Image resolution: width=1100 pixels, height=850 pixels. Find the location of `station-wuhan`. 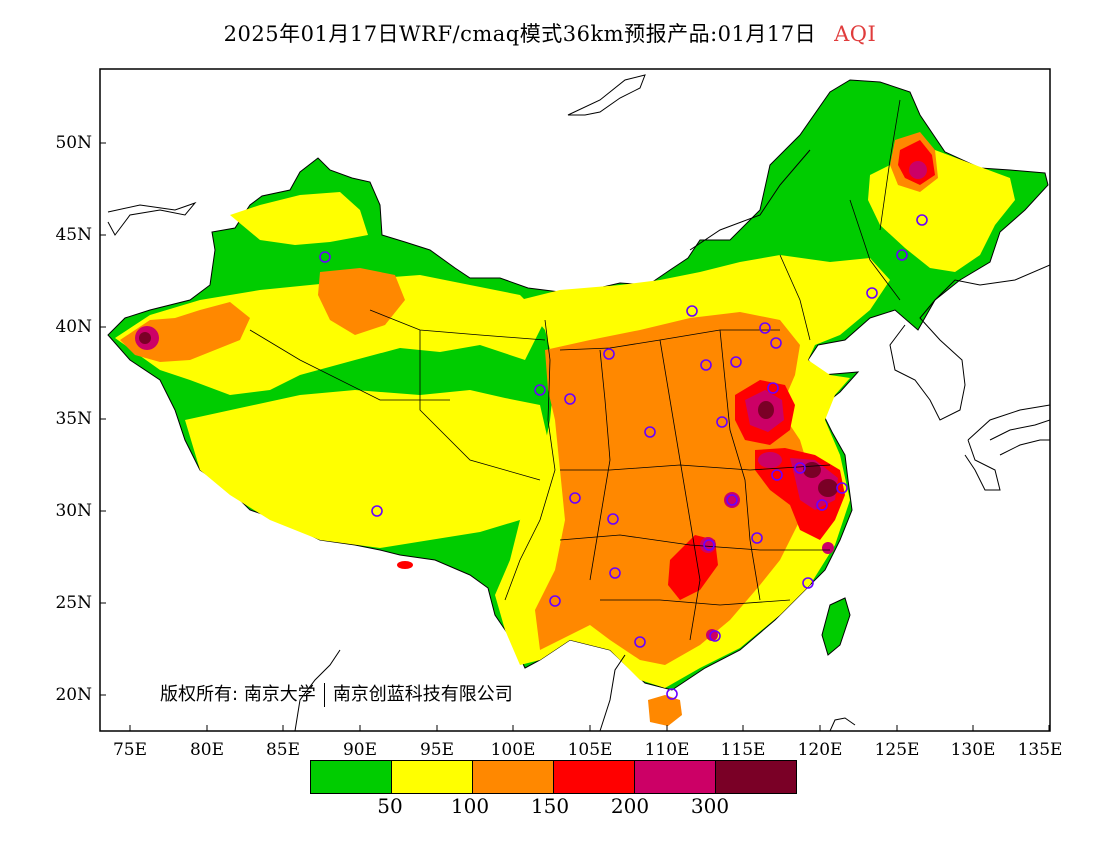

station-wuhan is located at coordinates (732, 500).